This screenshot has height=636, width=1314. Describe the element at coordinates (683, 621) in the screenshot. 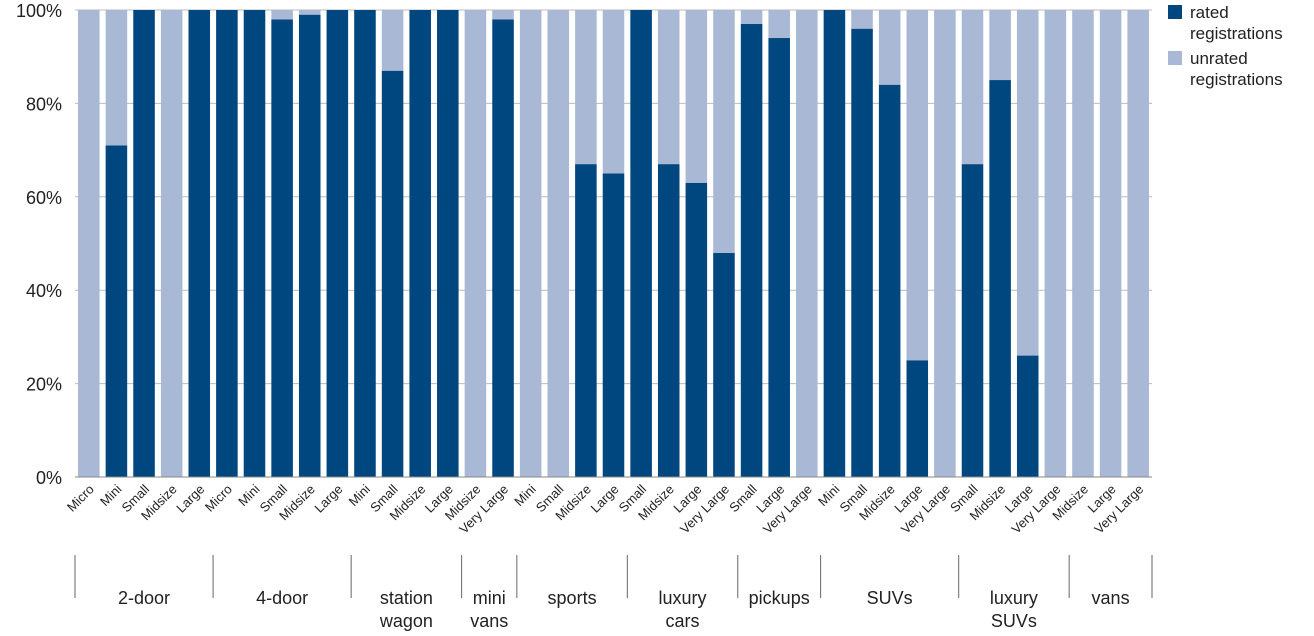

I see `group-label: cars` at that location.